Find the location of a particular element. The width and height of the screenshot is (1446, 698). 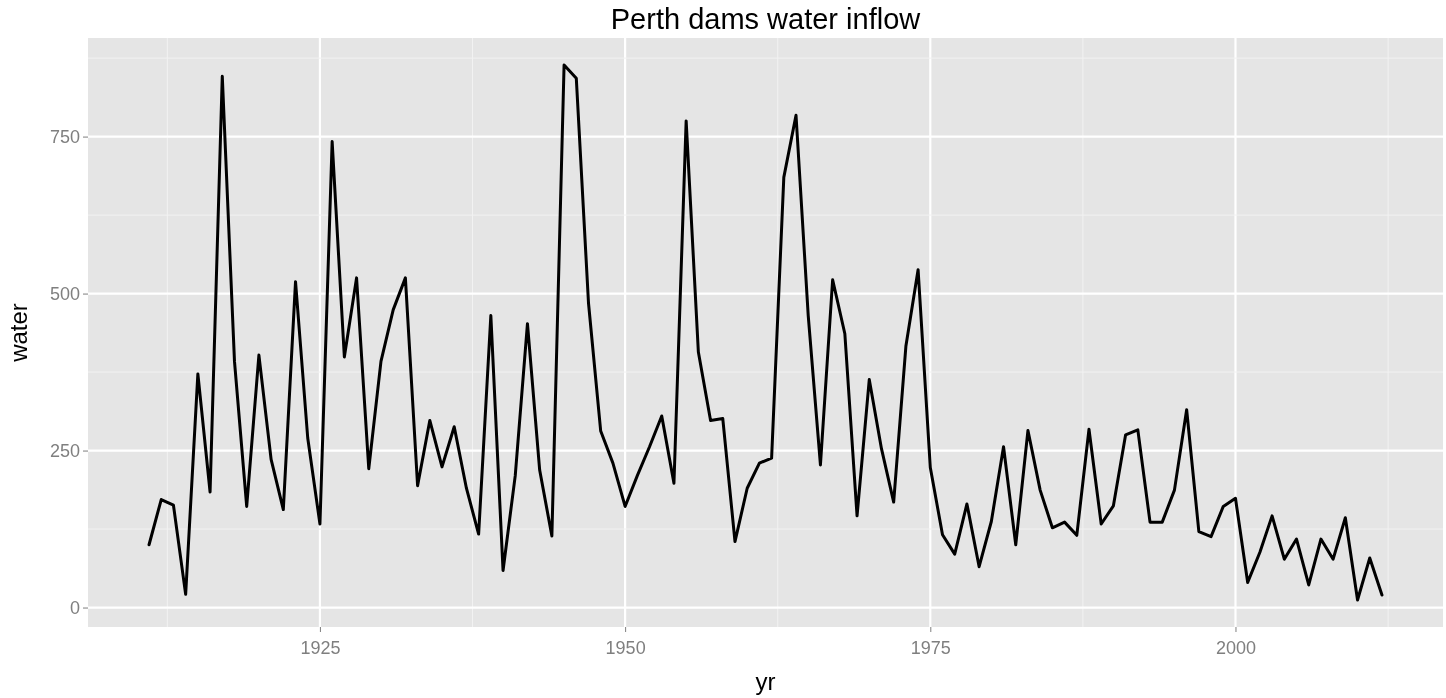

x-tick-label: 1925 is located at coordinates (320, 647).